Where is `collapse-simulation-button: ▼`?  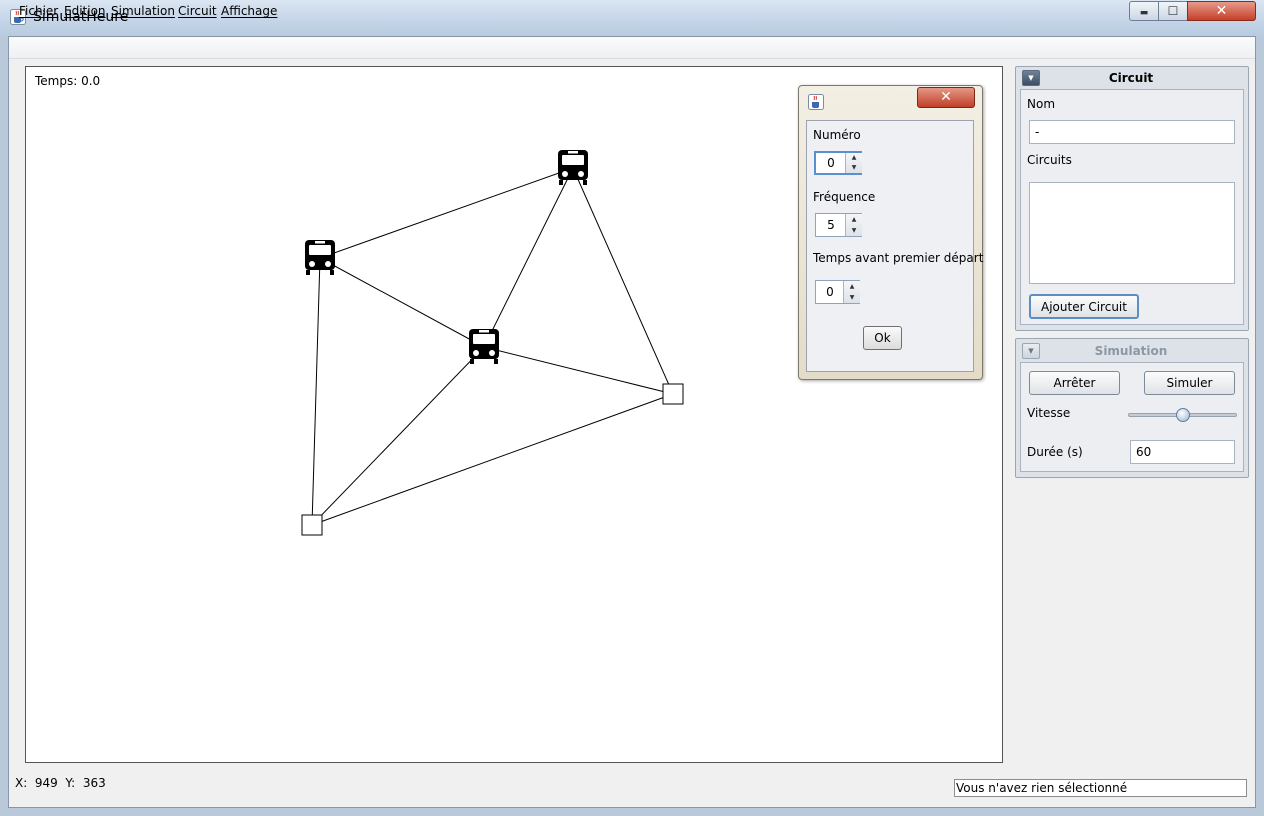
collapse-simulation-button: ▼ is located at coordinates (1031, 351).